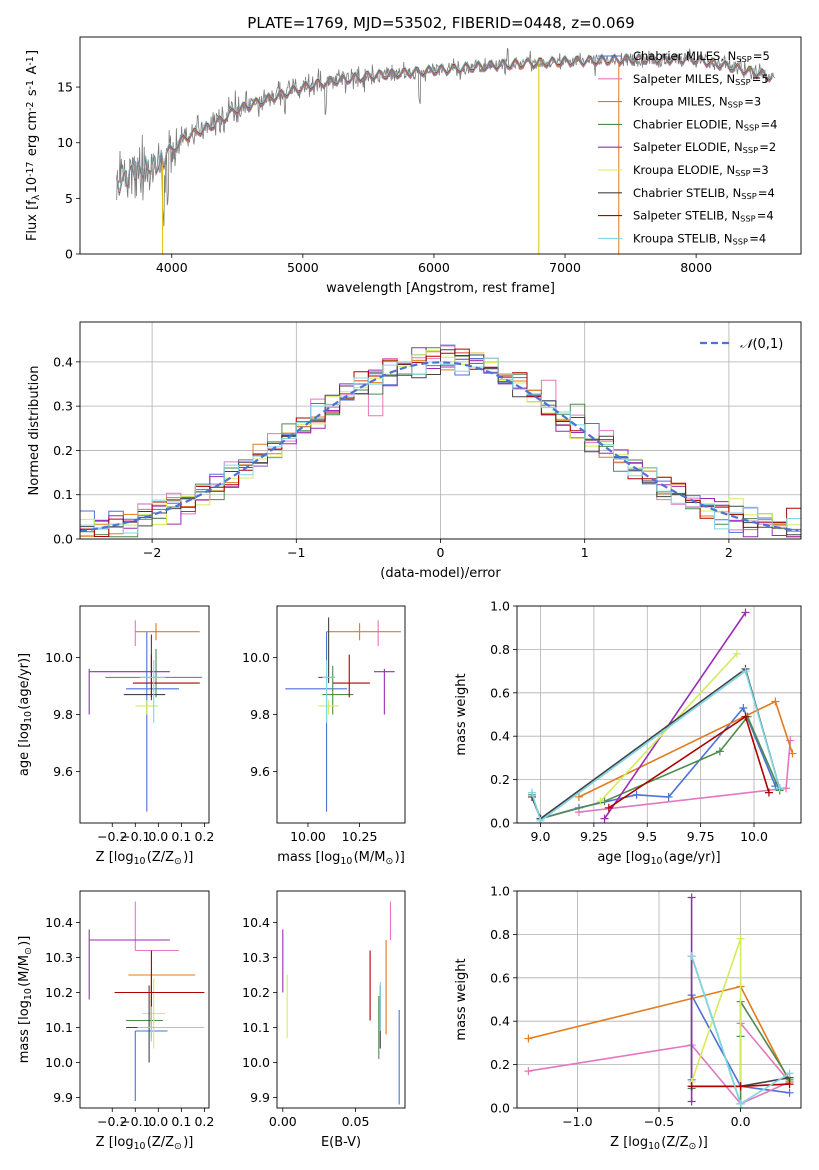 Image resolution: width=819 pixels, height=1170 pixels. I want to click on spectrum-ytick-label: 15, so click(65, 87).